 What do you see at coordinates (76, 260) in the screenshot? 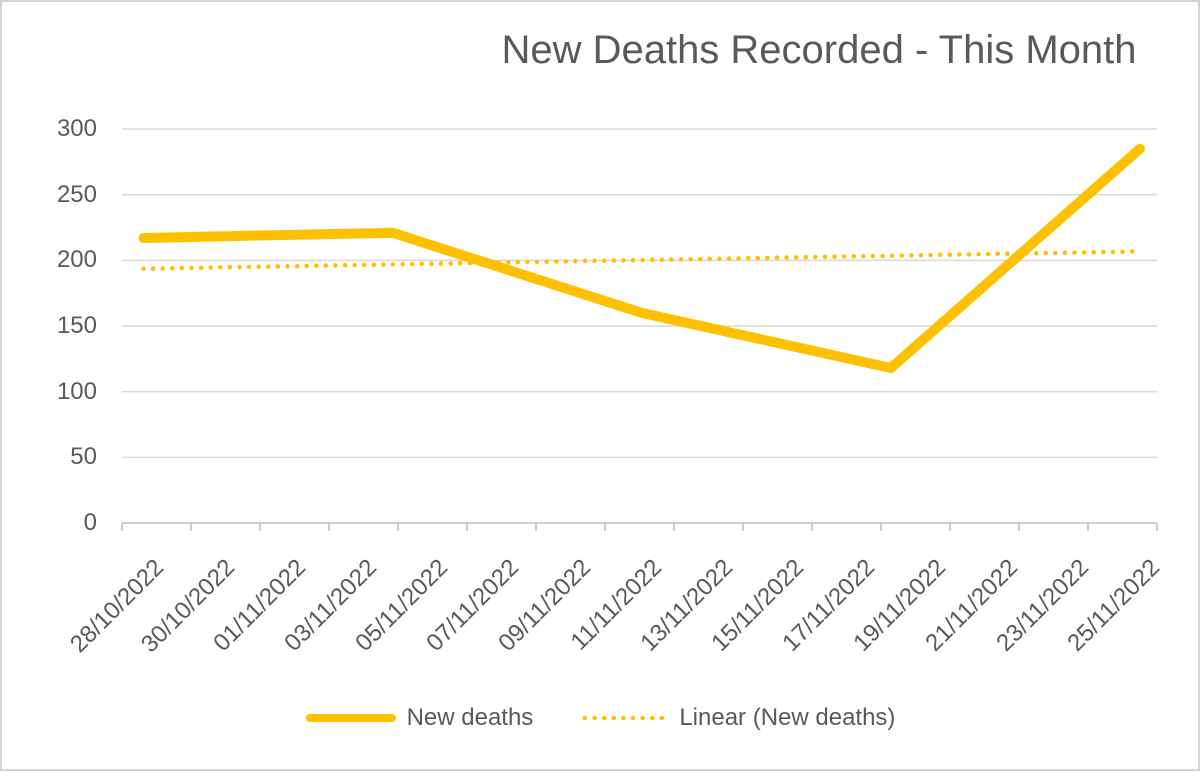
I see `y-axis-label: 200` at bounding box center [76, 260].